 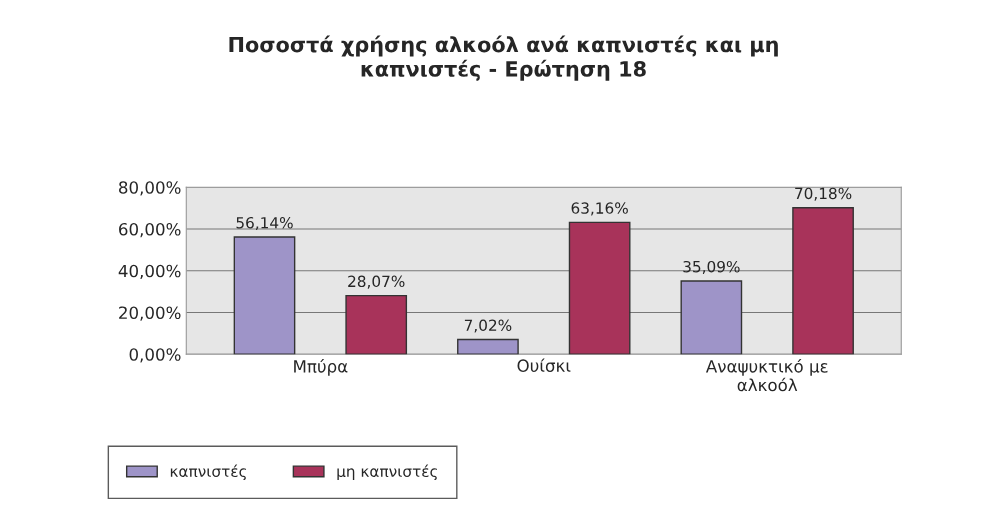 I want to click on y-tick-label: 0,00%, so click(x=155, y=355).